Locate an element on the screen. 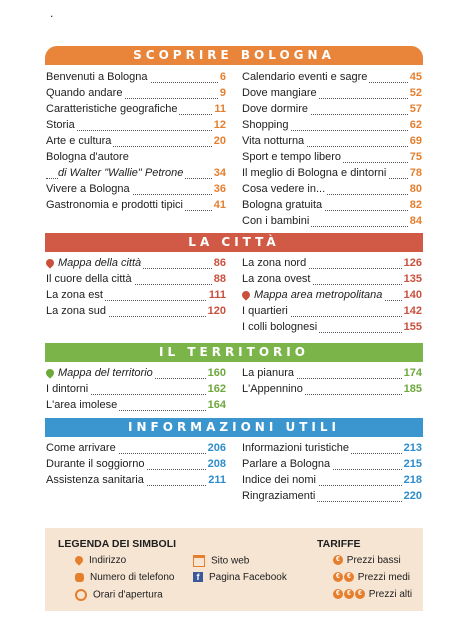 The image size is (464, 643). legend-address: Indirizzo is located at coordinates (99, 560).